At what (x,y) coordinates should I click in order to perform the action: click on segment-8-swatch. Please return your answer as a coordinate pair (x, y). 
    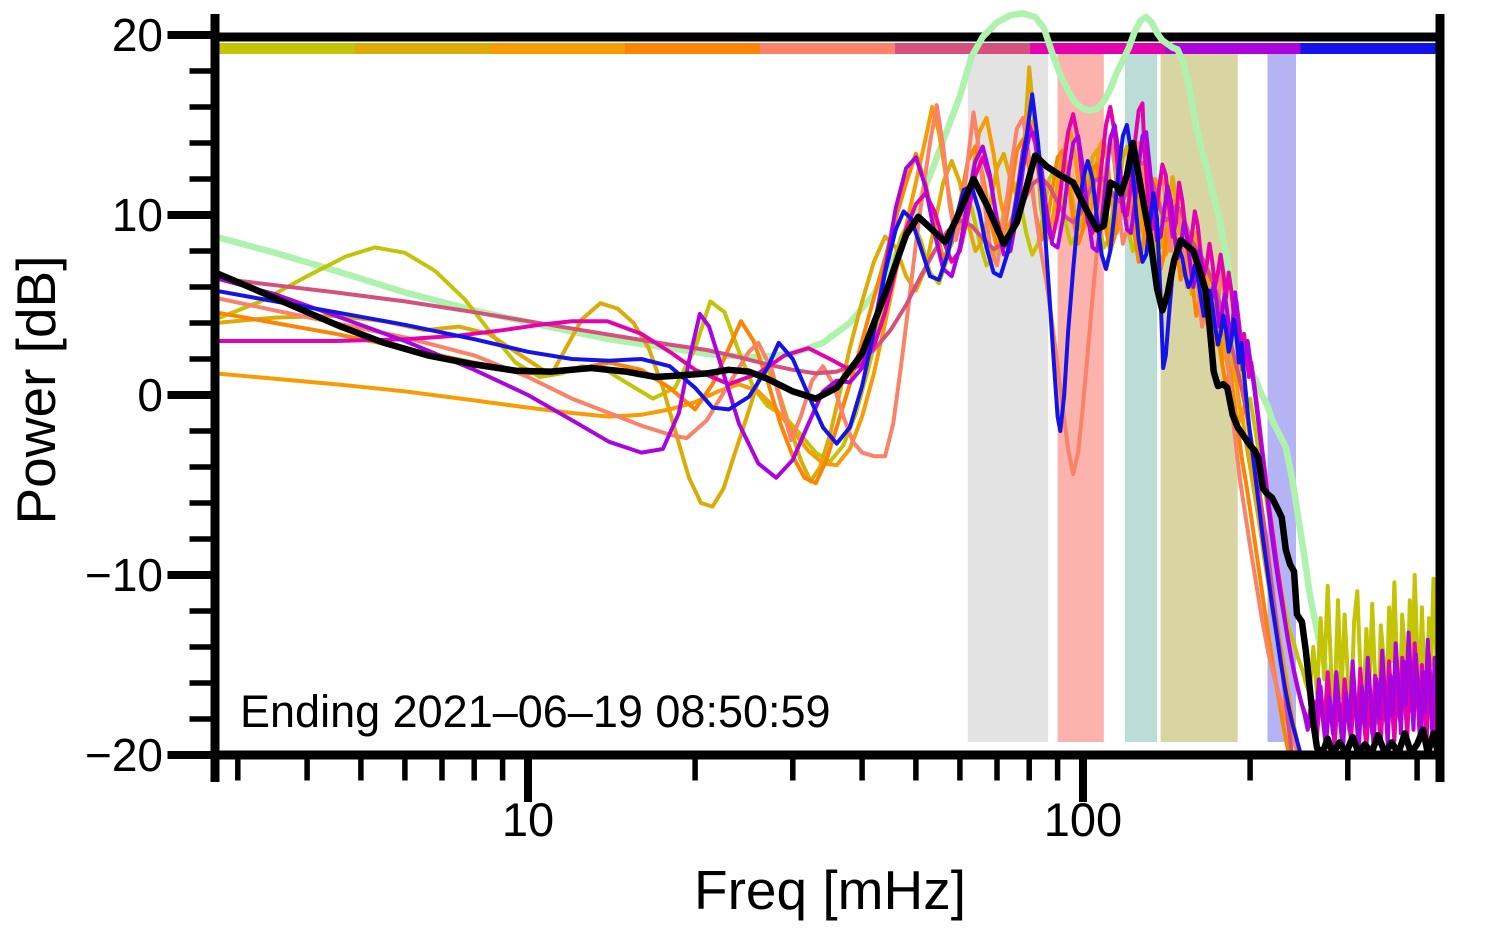
    Looking at the image, I should click on (1233, 48).